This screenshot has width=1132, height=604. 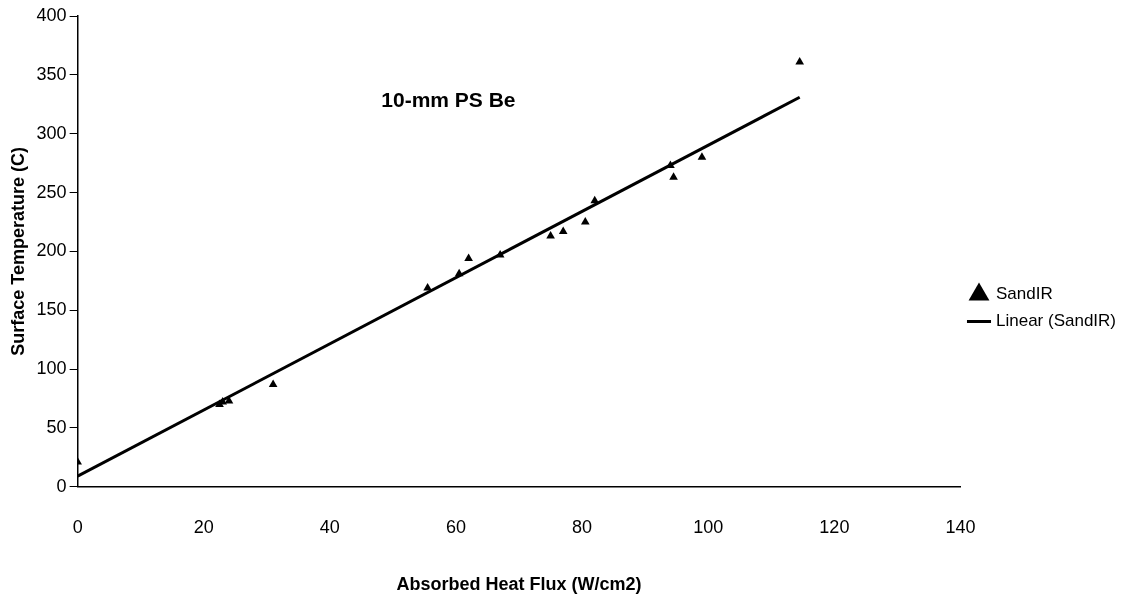 What do you see at coordinates (960, 526) in the screenshot?
I see `x-tick-label: 140` at bounding box center [960, 526].